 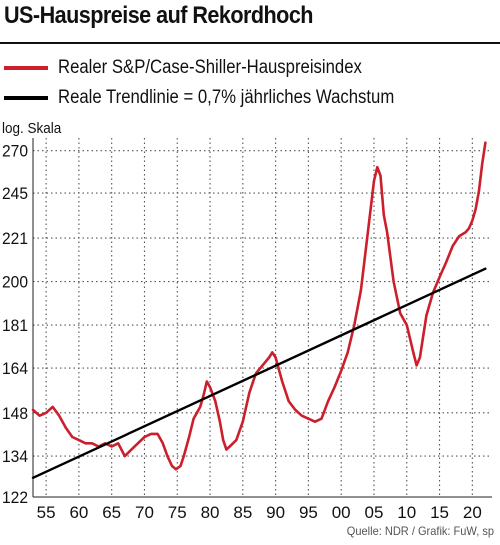 What do you see at coordinates (15, 325) in the screenshot?
I see `y-tick-label: 181` at bounding box center [15, 325].